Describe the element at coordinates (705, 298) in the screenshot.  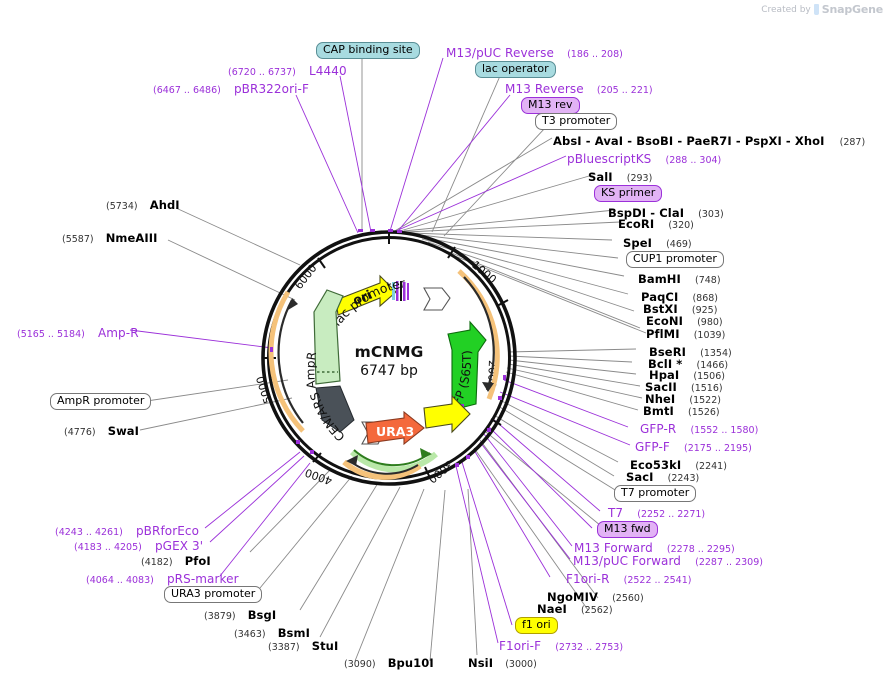
I see `label-position: (868)` at that location.